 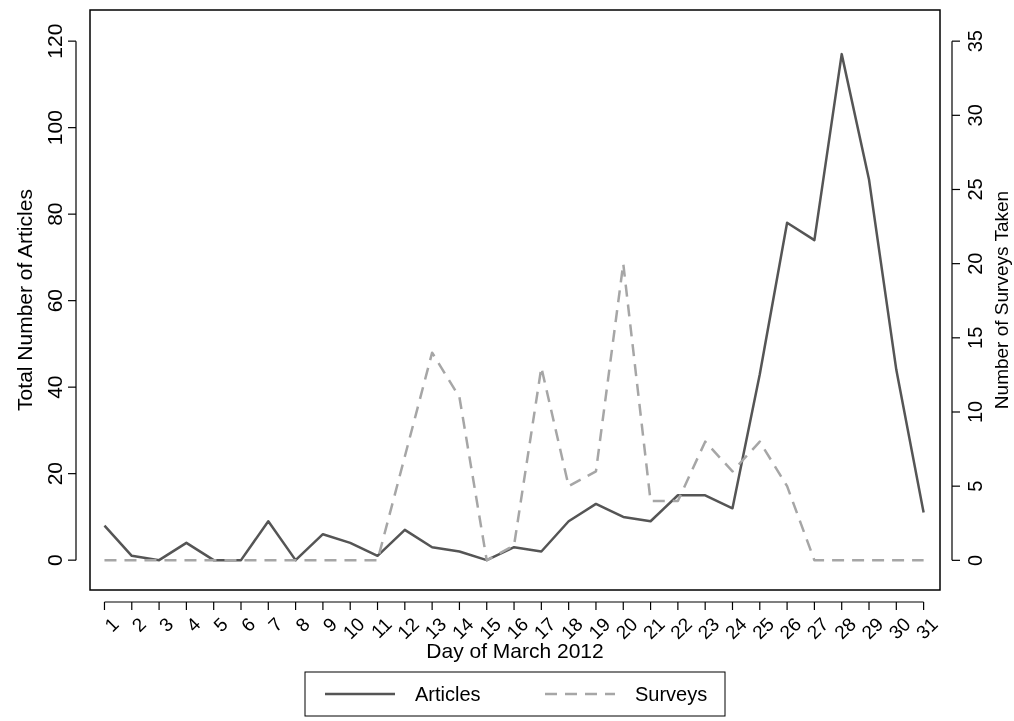 I want to click on y2-tick-label: 35, so click(x=975, y=41).